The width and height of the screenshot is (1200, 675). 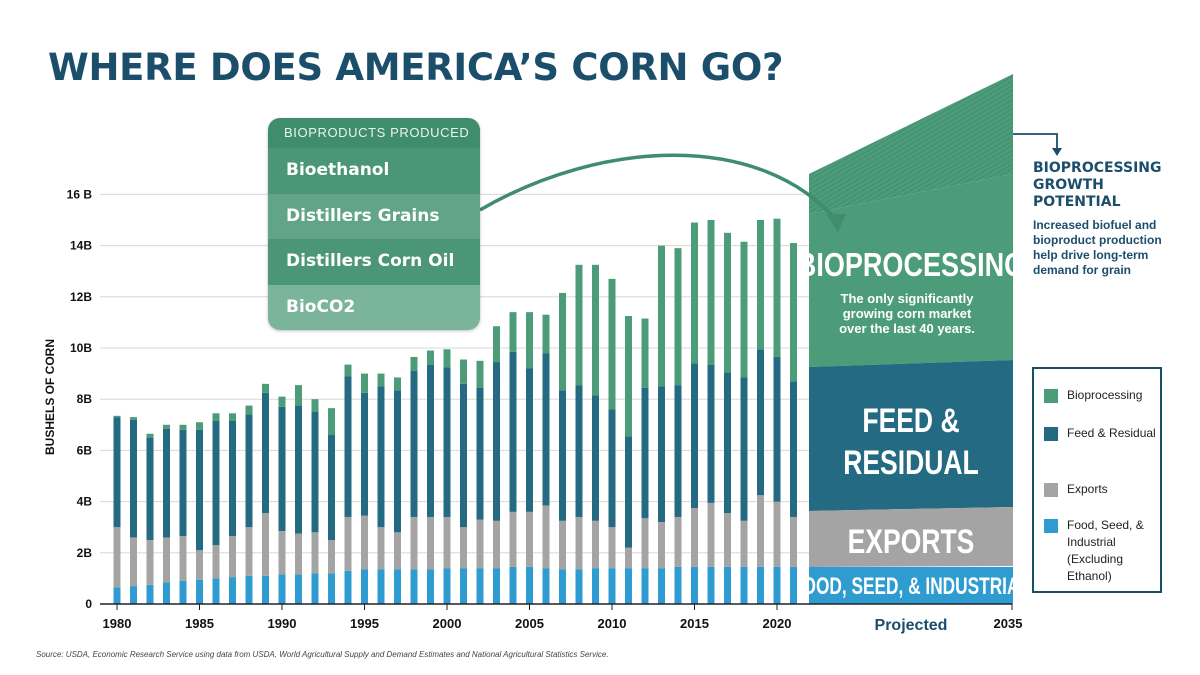 I want to click on projection-feed-band, so click(x=911, y=435).